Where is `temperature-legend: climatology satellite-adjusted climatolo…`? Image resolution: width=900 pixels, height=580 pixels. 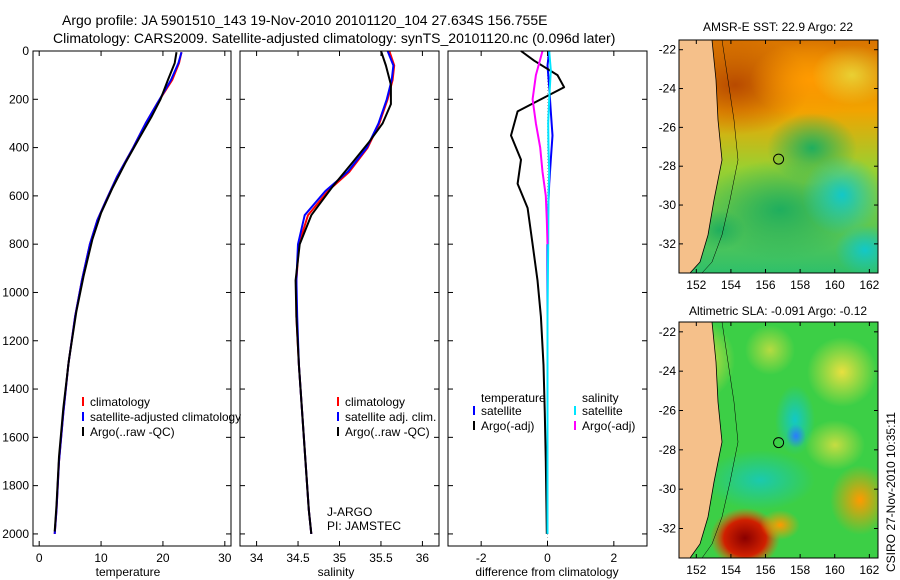
temperature-legend: climatology satellite-adjusted climatolo… is located at coordinates (161, 417).